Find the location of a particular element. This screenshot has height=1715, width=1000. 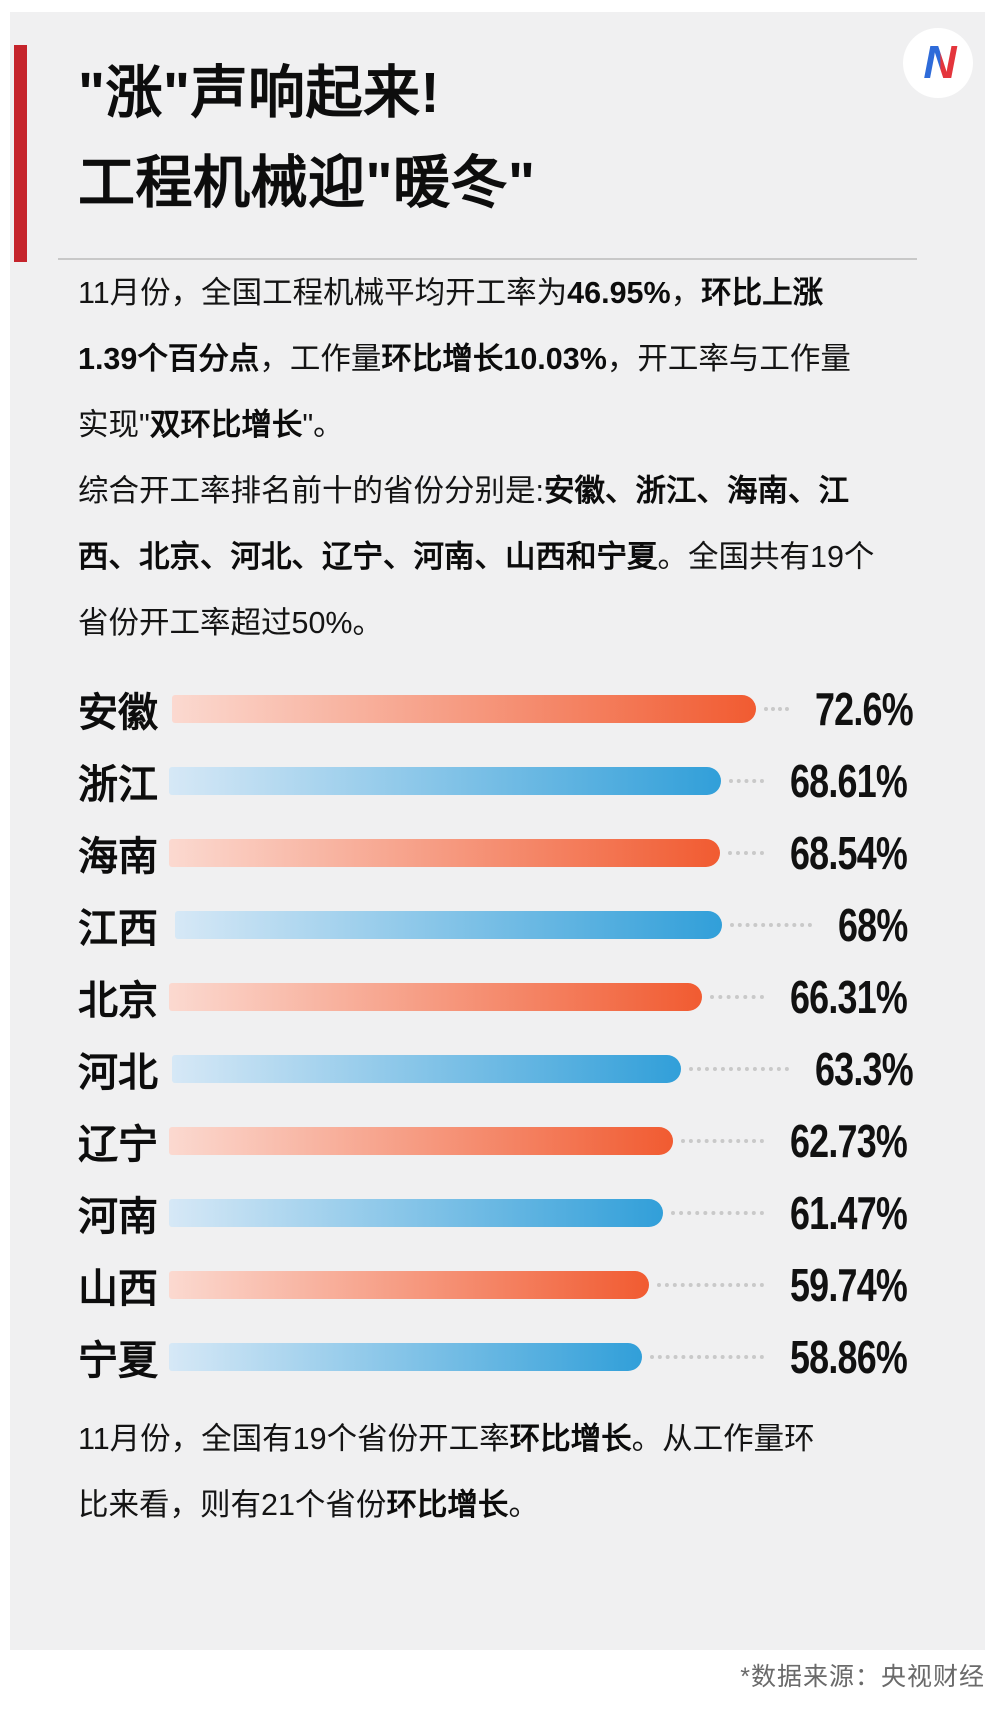

province-label: 山西 is located at coordinates (118, 1289).